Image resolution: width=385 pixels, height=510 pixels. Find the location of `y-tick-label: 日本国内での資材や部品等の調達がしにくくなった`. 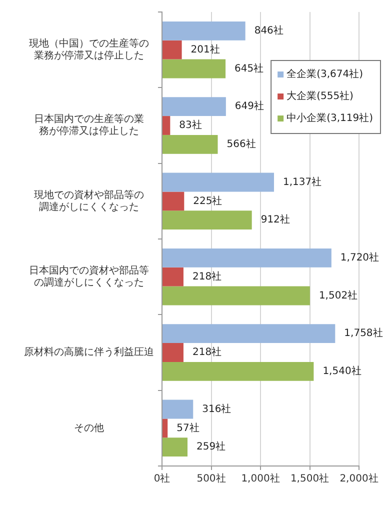

y-tick-label: 日本国内での資材や部品等の調達がしにくくなった is located at coordinates (89, 276).